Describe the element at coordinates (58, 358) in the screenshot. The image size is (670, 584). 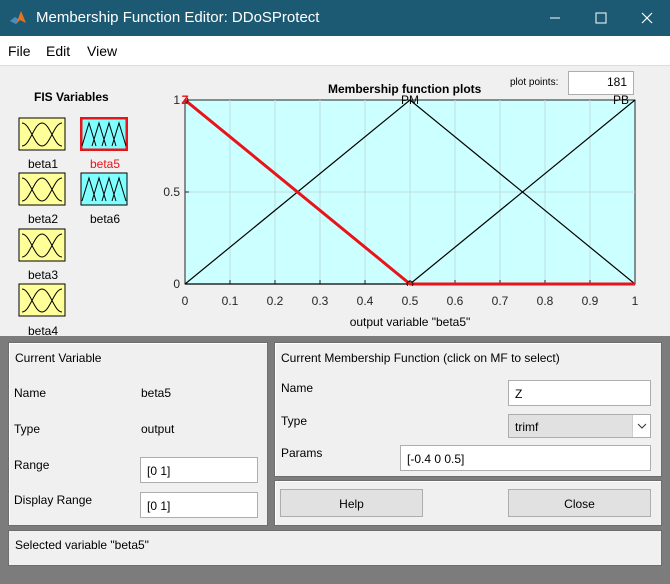
I see `current-variable-title: Current Variable` at that location.